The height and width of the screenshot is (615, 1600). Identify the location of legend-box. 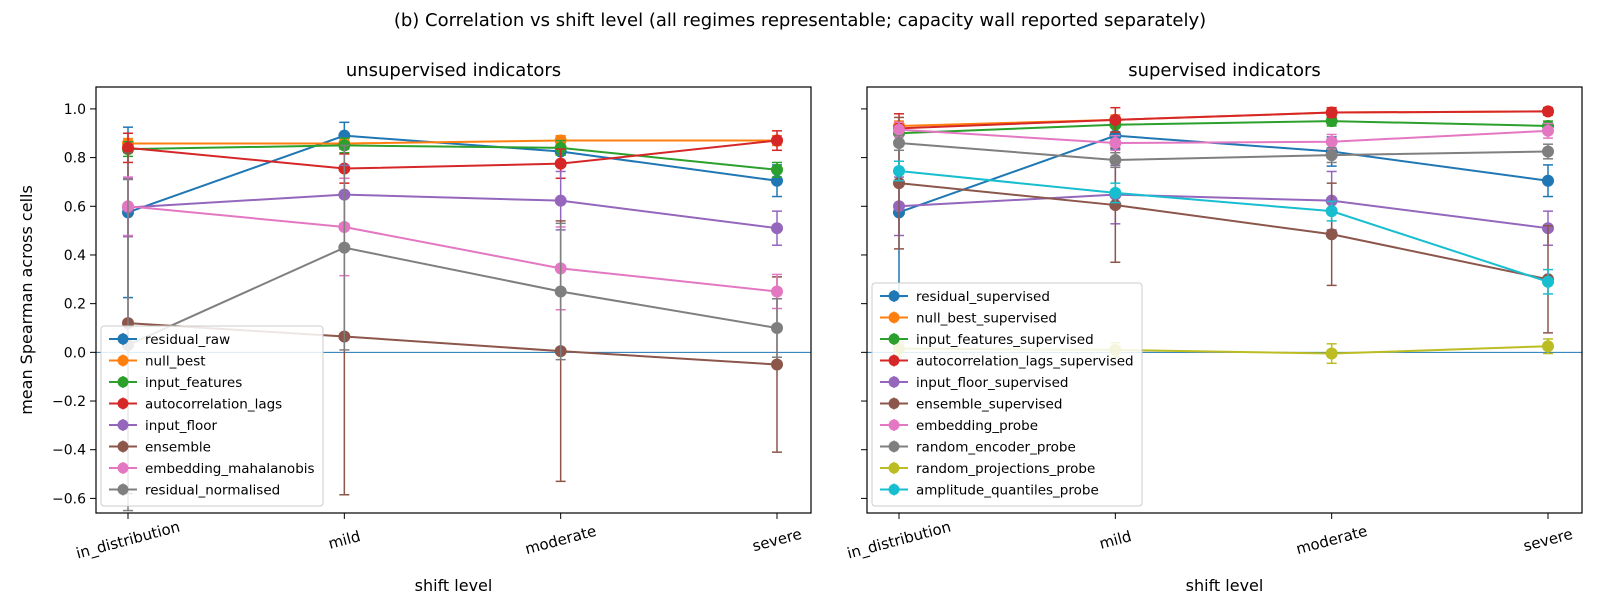
(212, 416).